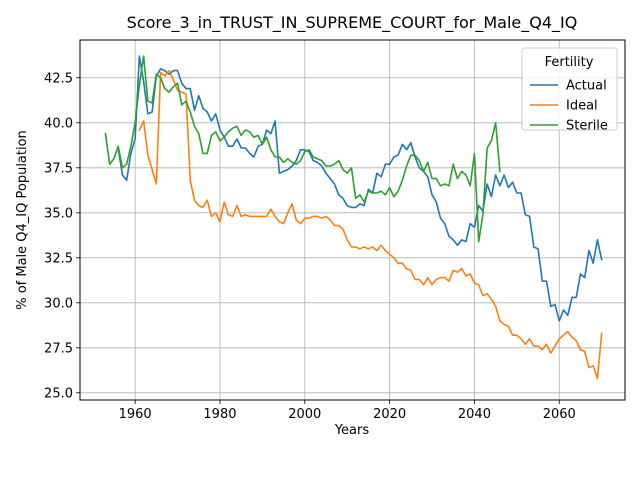 The height and width of the screenshot is (480, 640). Describe the element at coordinates (22, 220) in the screenshot. I see `y-axis-label: % of Male Q4_IQ Population` at that location.